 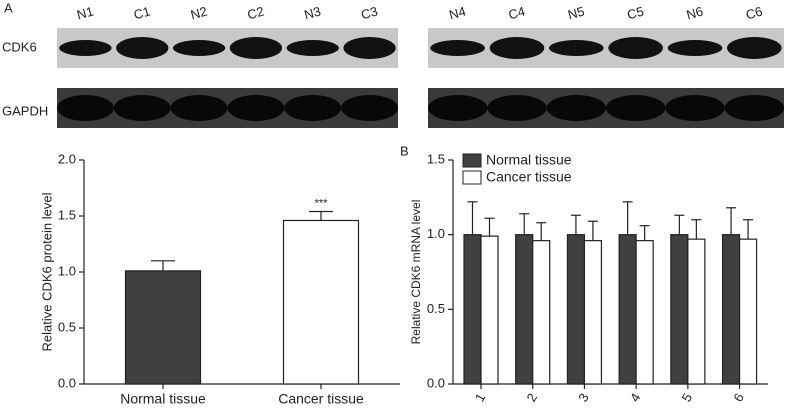 What do you see at coordinates (635, 398) in the screenshot?
I see `x-tick-label: 4` at bounding box center [635, 398].